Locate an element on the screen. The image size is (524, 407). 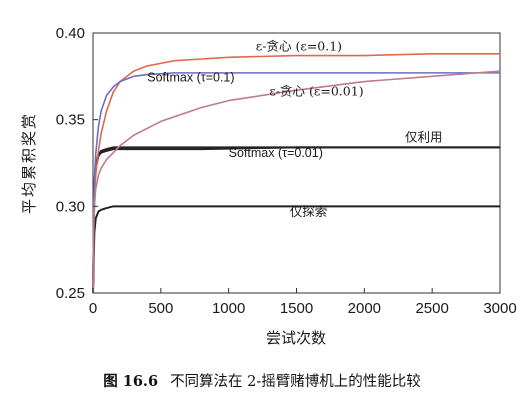
annotation-5: Softmax (τ=0.01) is located at coordinates (276, 153).